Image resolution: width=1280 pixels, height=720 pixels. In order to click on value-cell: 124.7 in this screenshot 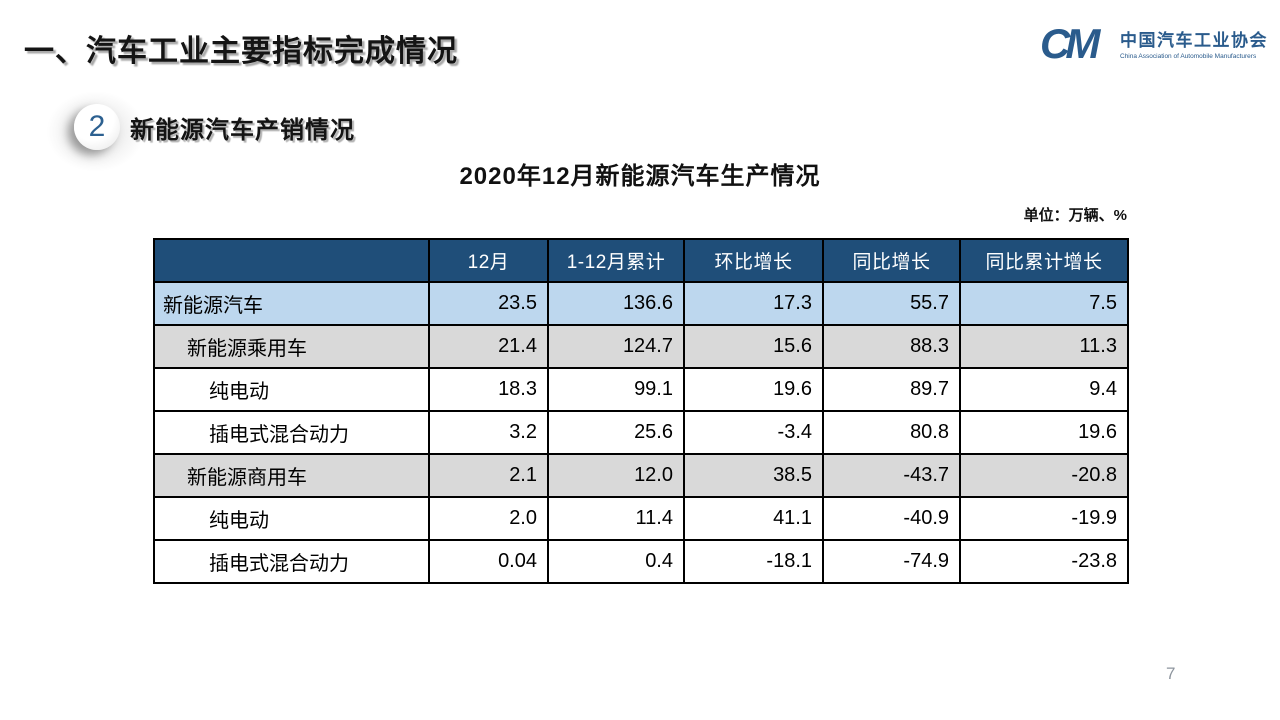, I will do `click(616, 346)`.